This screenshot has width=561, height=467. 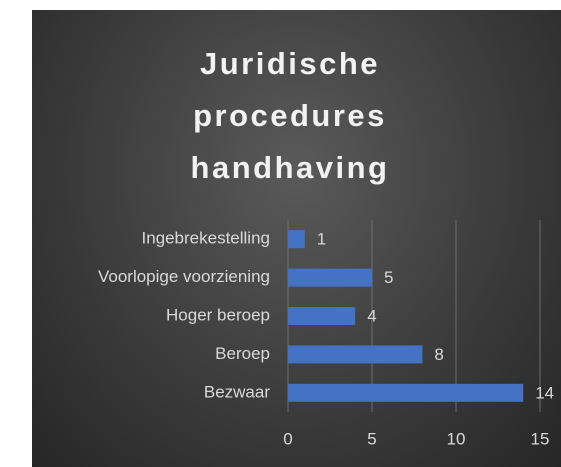 What do you see at coordinates (438, 354) in the screenshot?
I see `value-label: 8` at bounding box center [438, 354].